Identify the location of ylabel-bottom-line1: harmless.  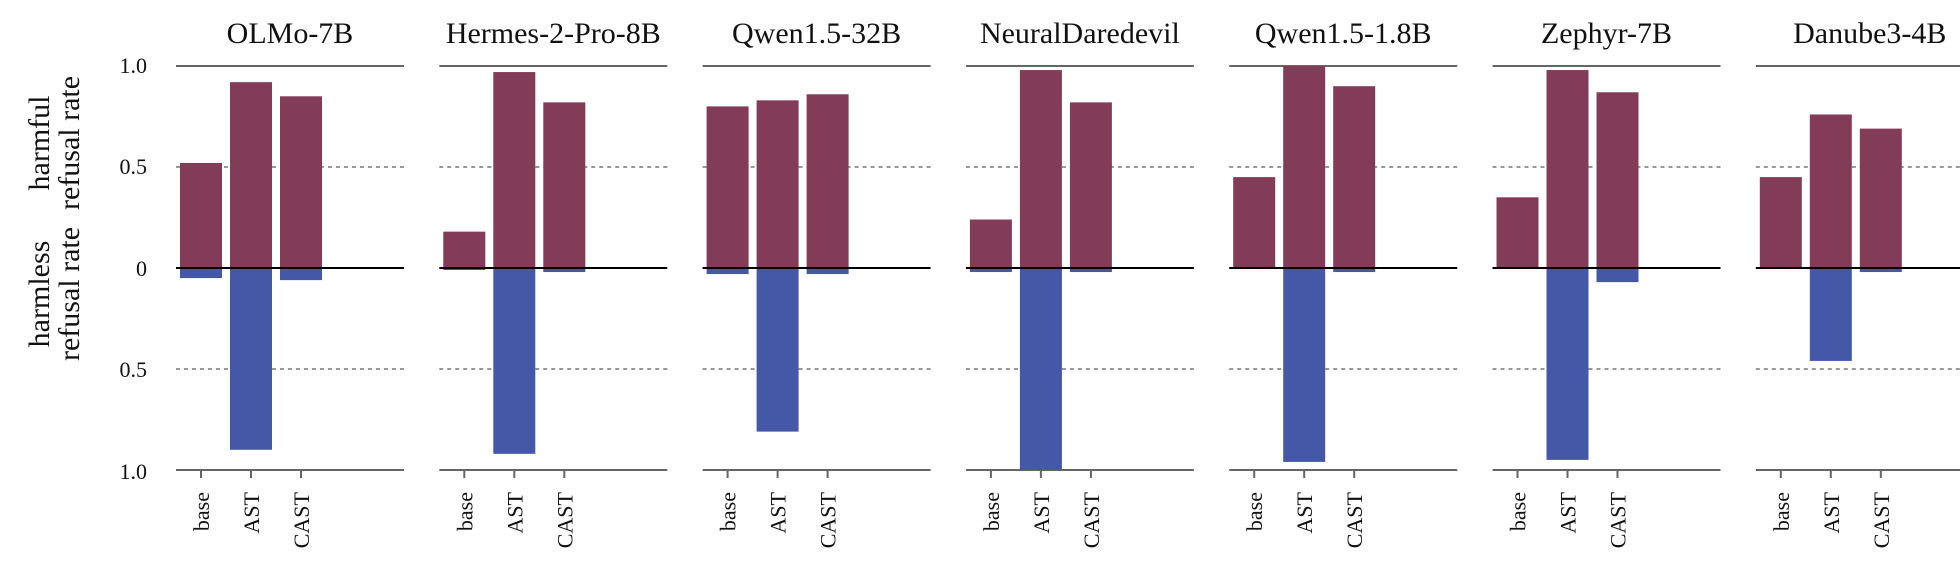
(39, 294).